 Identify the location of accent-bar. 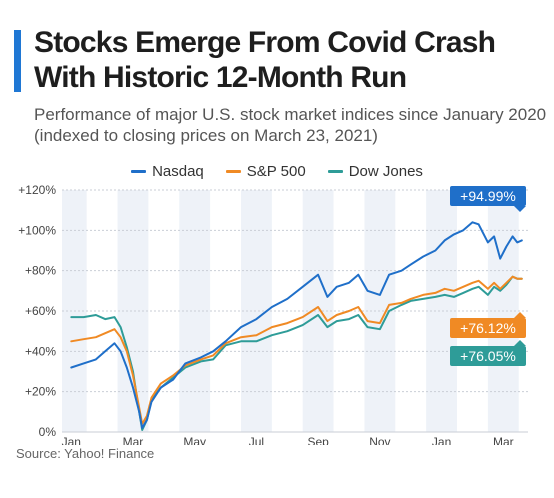
(17, 61).